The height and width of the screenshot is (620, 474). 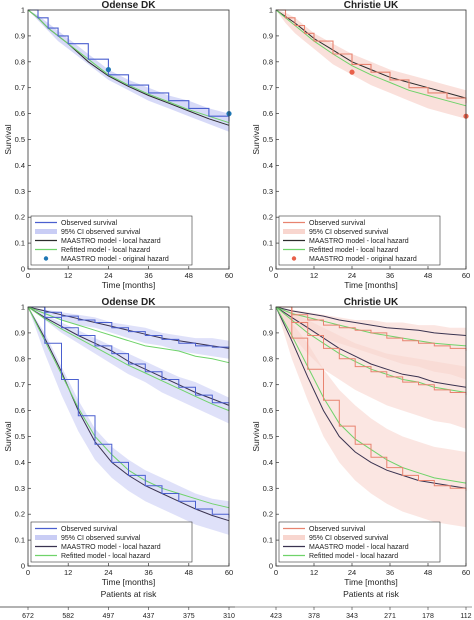 I want to click on risk-count: 582, so click(x=68, y=616).